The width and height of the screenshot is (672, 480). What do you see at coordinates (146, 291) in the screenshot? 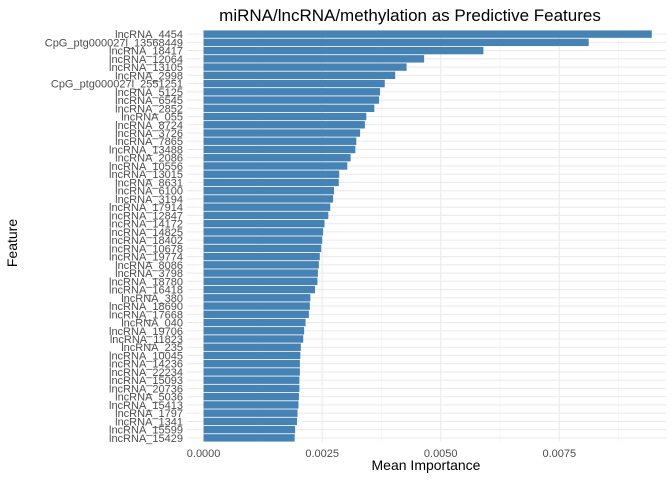
I see `y-tick-label: lncRNA_16418` at bounding box center [146, 291].